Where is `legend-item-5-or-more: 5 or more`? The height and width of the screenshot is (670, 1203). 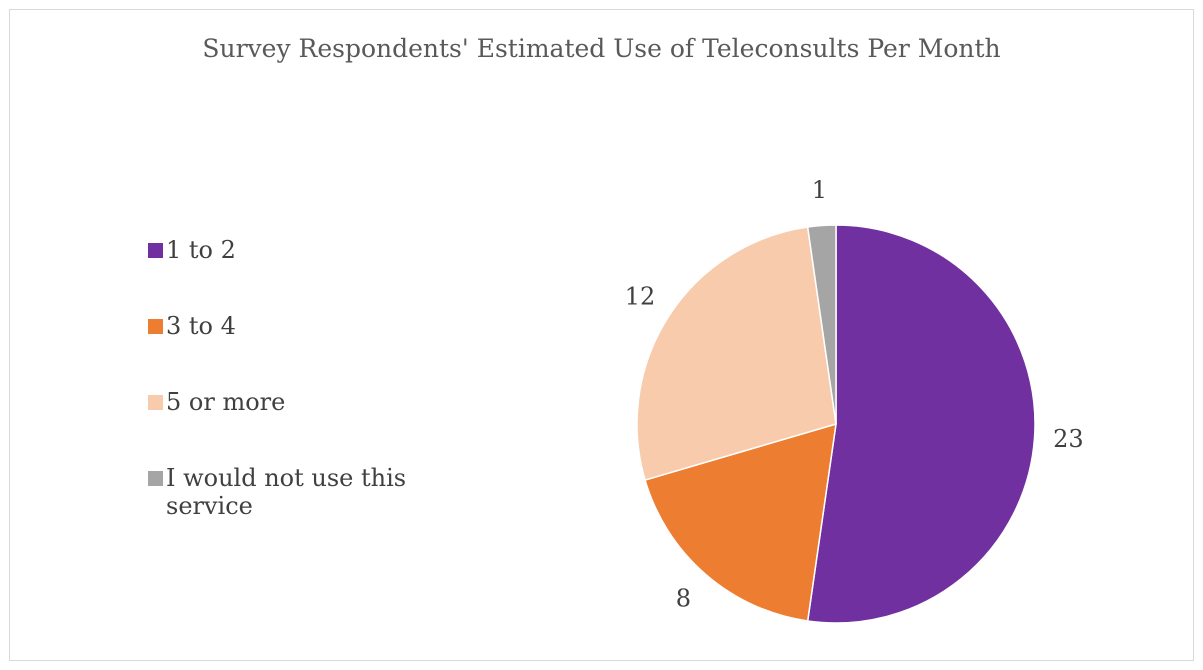
legend-item-5-or-more: 5 or more is located at coordinates (298, 402).